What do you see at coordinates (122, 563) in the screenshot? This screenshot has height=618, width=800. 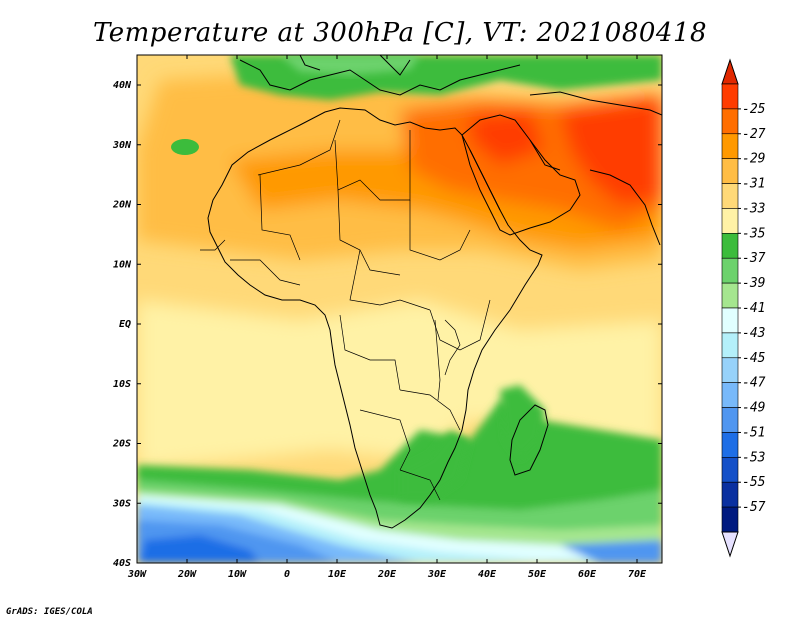 I see `lat-tick-label: 40S` at bounding box center [122, 563].